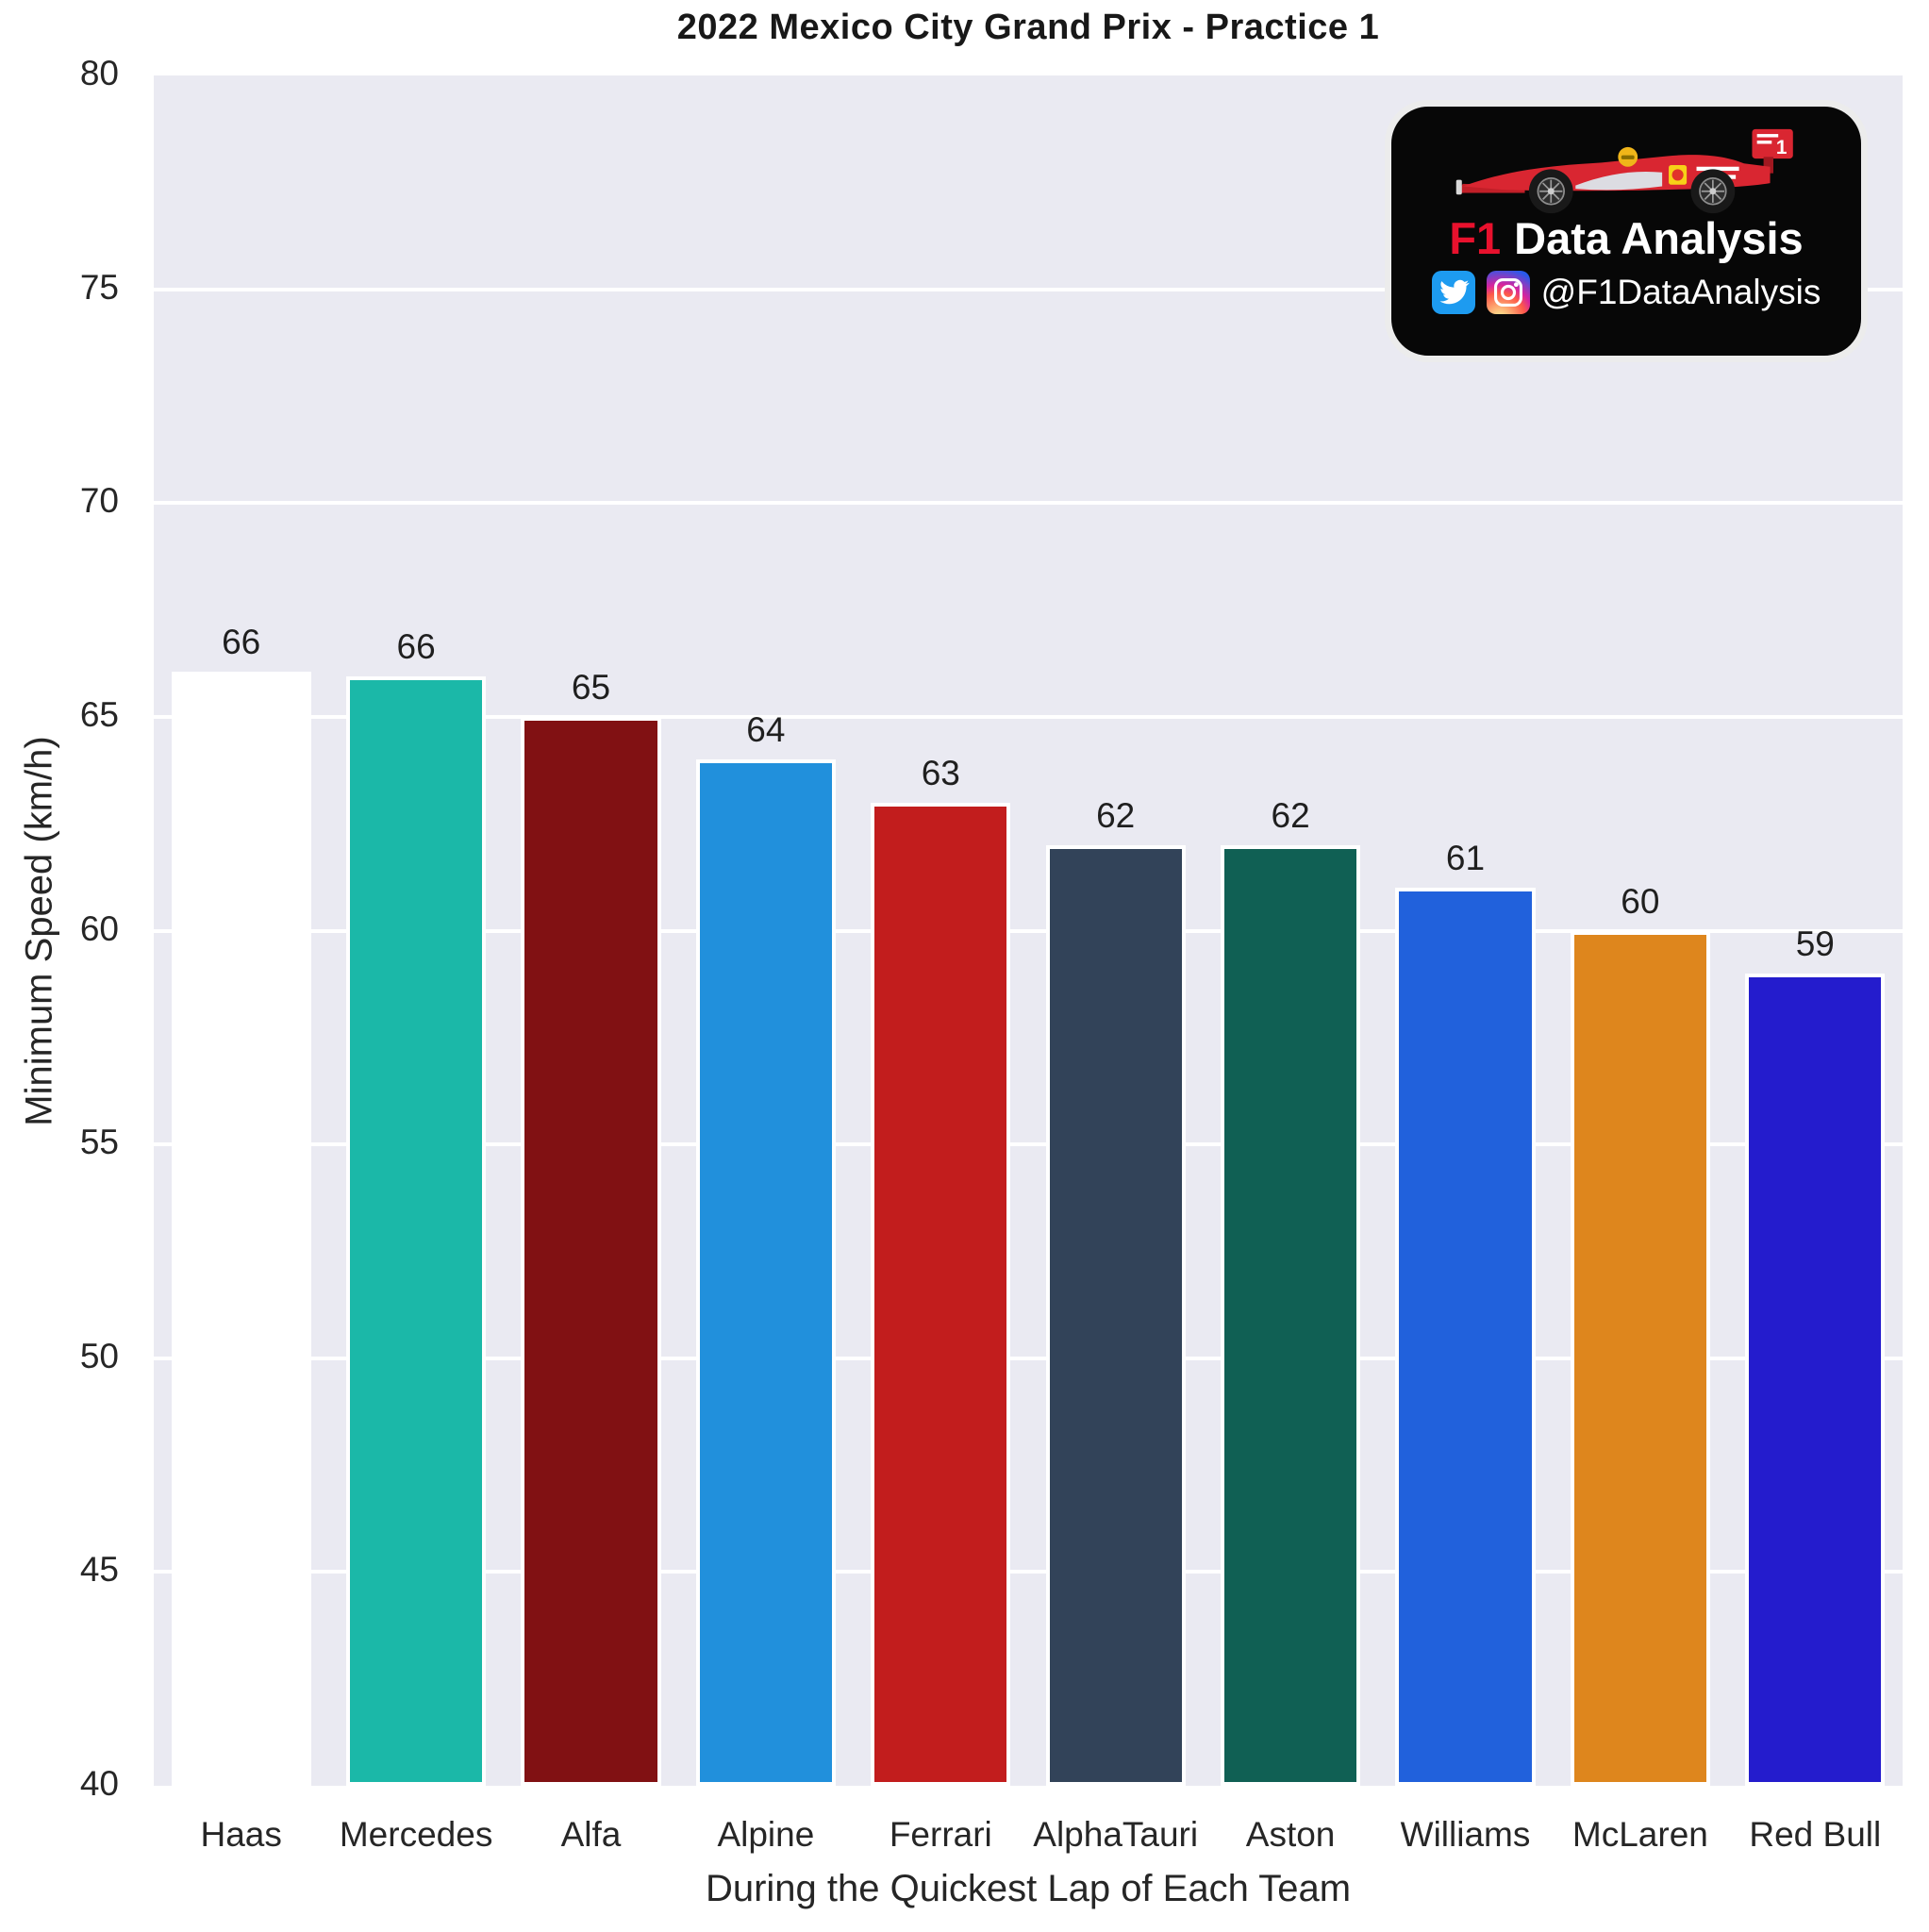 Image resolution: width=1929 pixels, height=1932 pixels. What do you see at coordinates (1028, 1888) in the screenshot?
I see `x-axis-title: During the Quickest Lap of Each Team` at bounding box center [1028, 1888].